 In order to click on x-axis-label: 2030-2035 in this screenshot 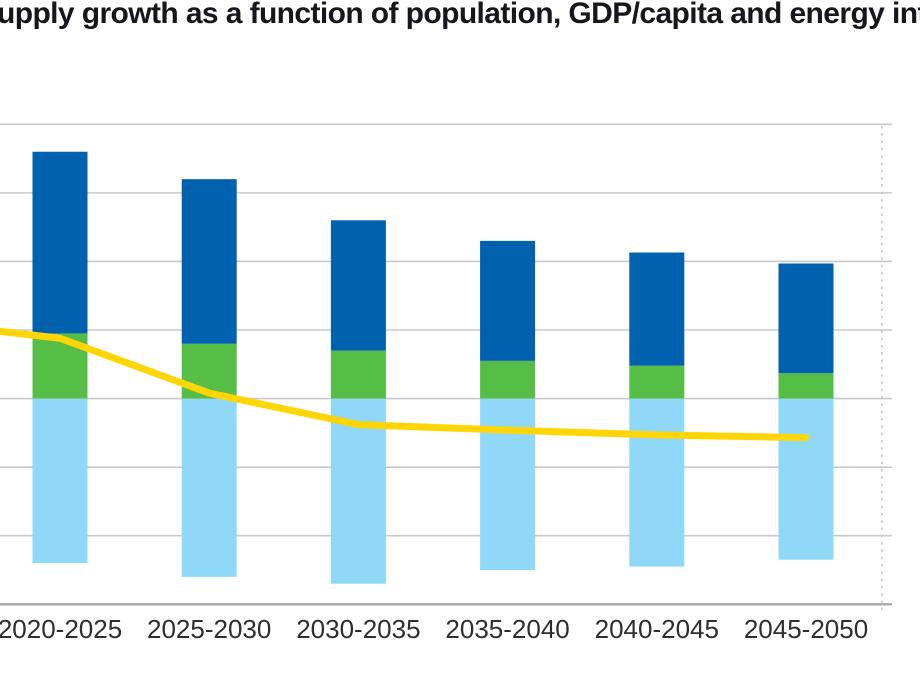, I will do `click(358, 629)`.